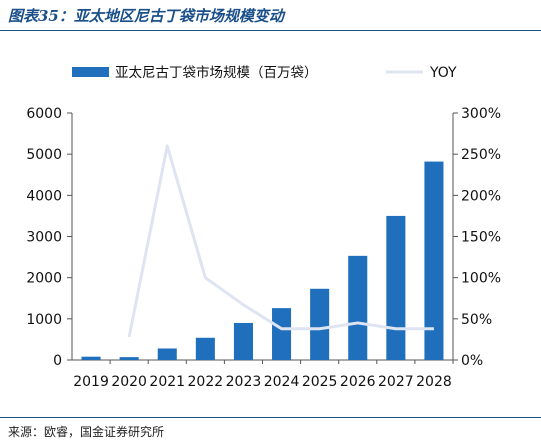  I want to click on right-tick-label: 150%, so click(481, 238).